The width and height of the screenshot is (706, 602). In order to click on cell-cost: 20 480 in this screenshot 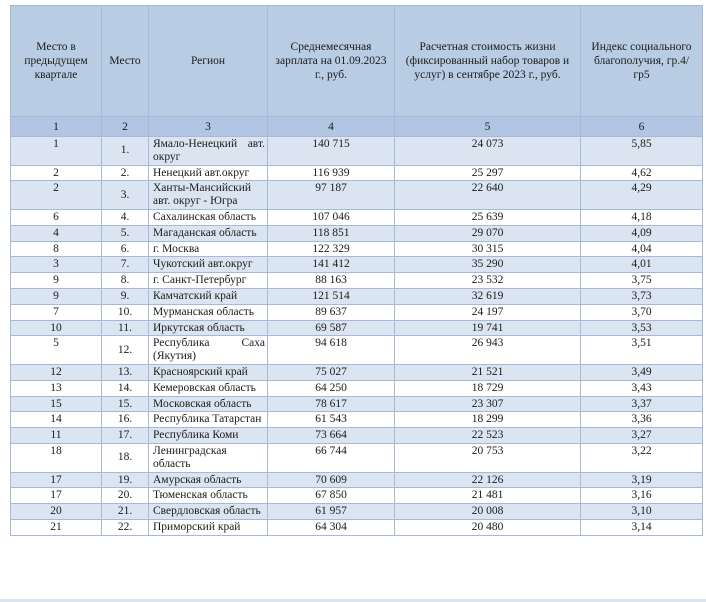, I will do `click(487, 527)`.